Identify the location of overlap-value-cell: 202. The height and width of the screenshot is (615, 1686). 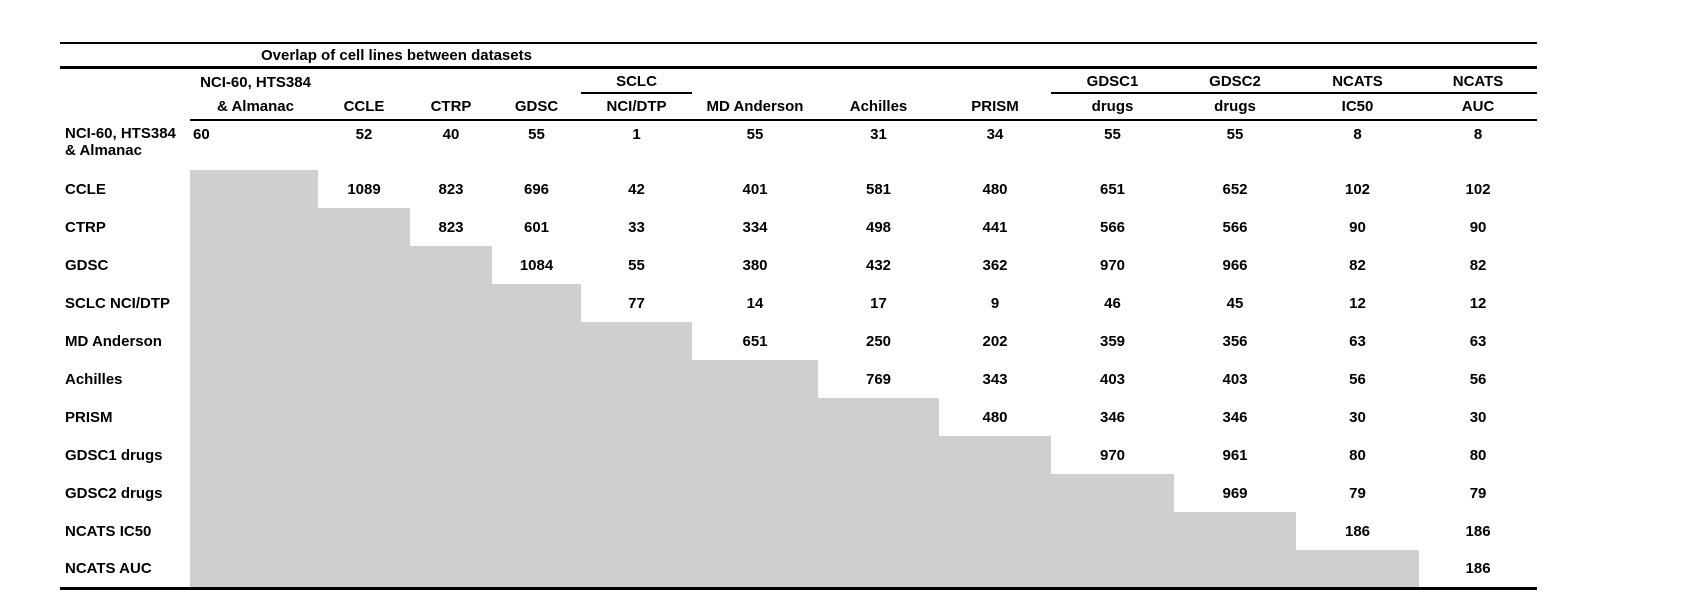
(995, 341).